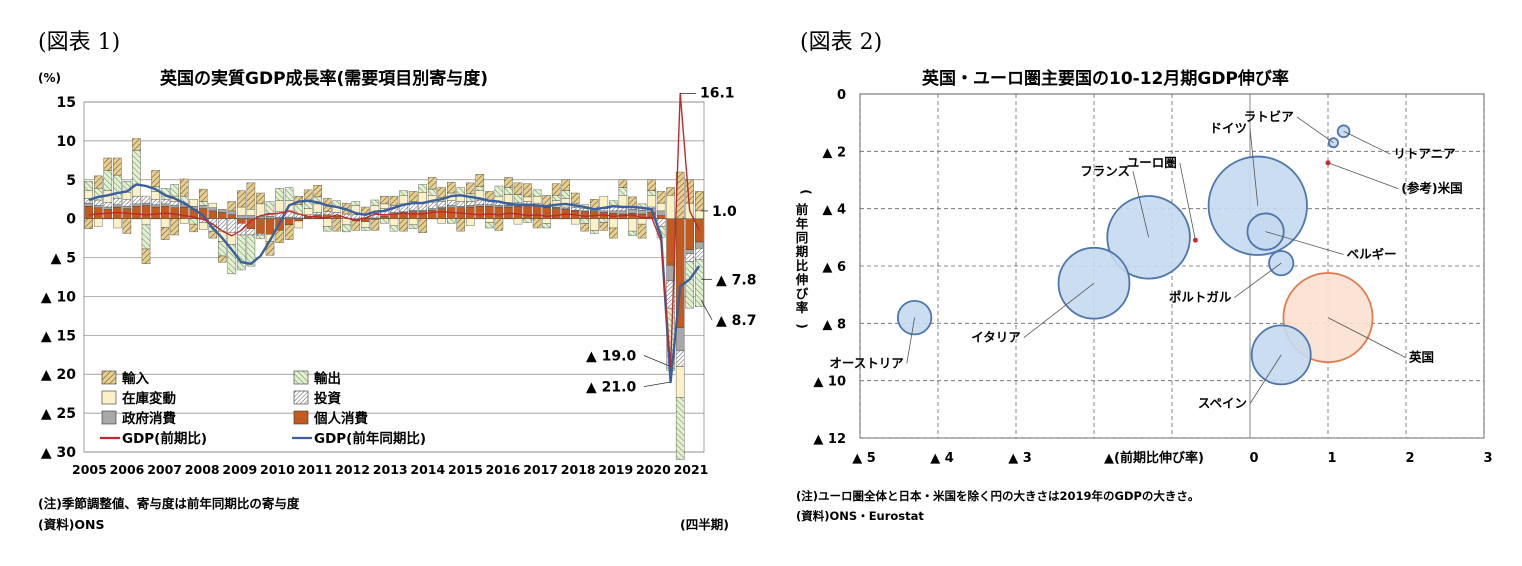 The width and height of the screenshot is (1522, 566). Describe the element at coordinates (841, 42) in the screenshot. I see `figure2-label: (図表 2)` at that location.